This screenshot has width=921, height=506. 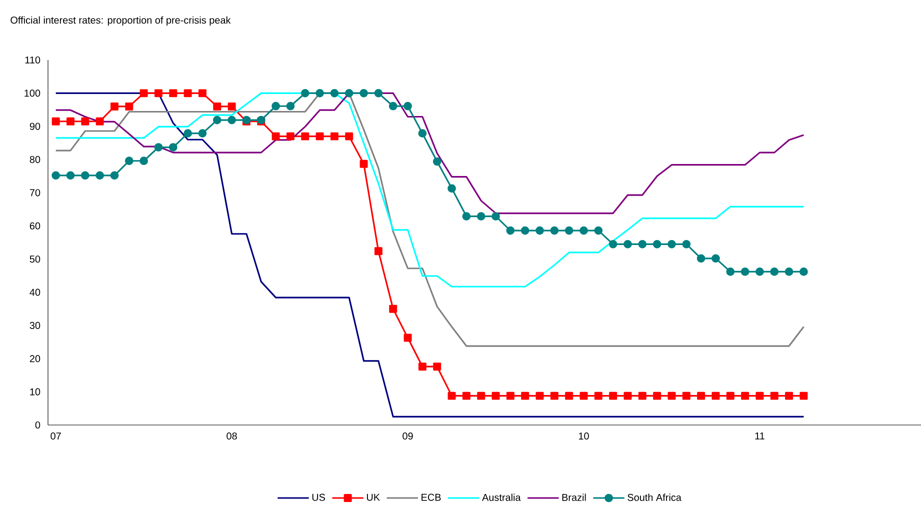 What do you see at coordinates (231, 436) in the screenshot?
I see `x-tick-label: 08` at bounding box center [231, 436].